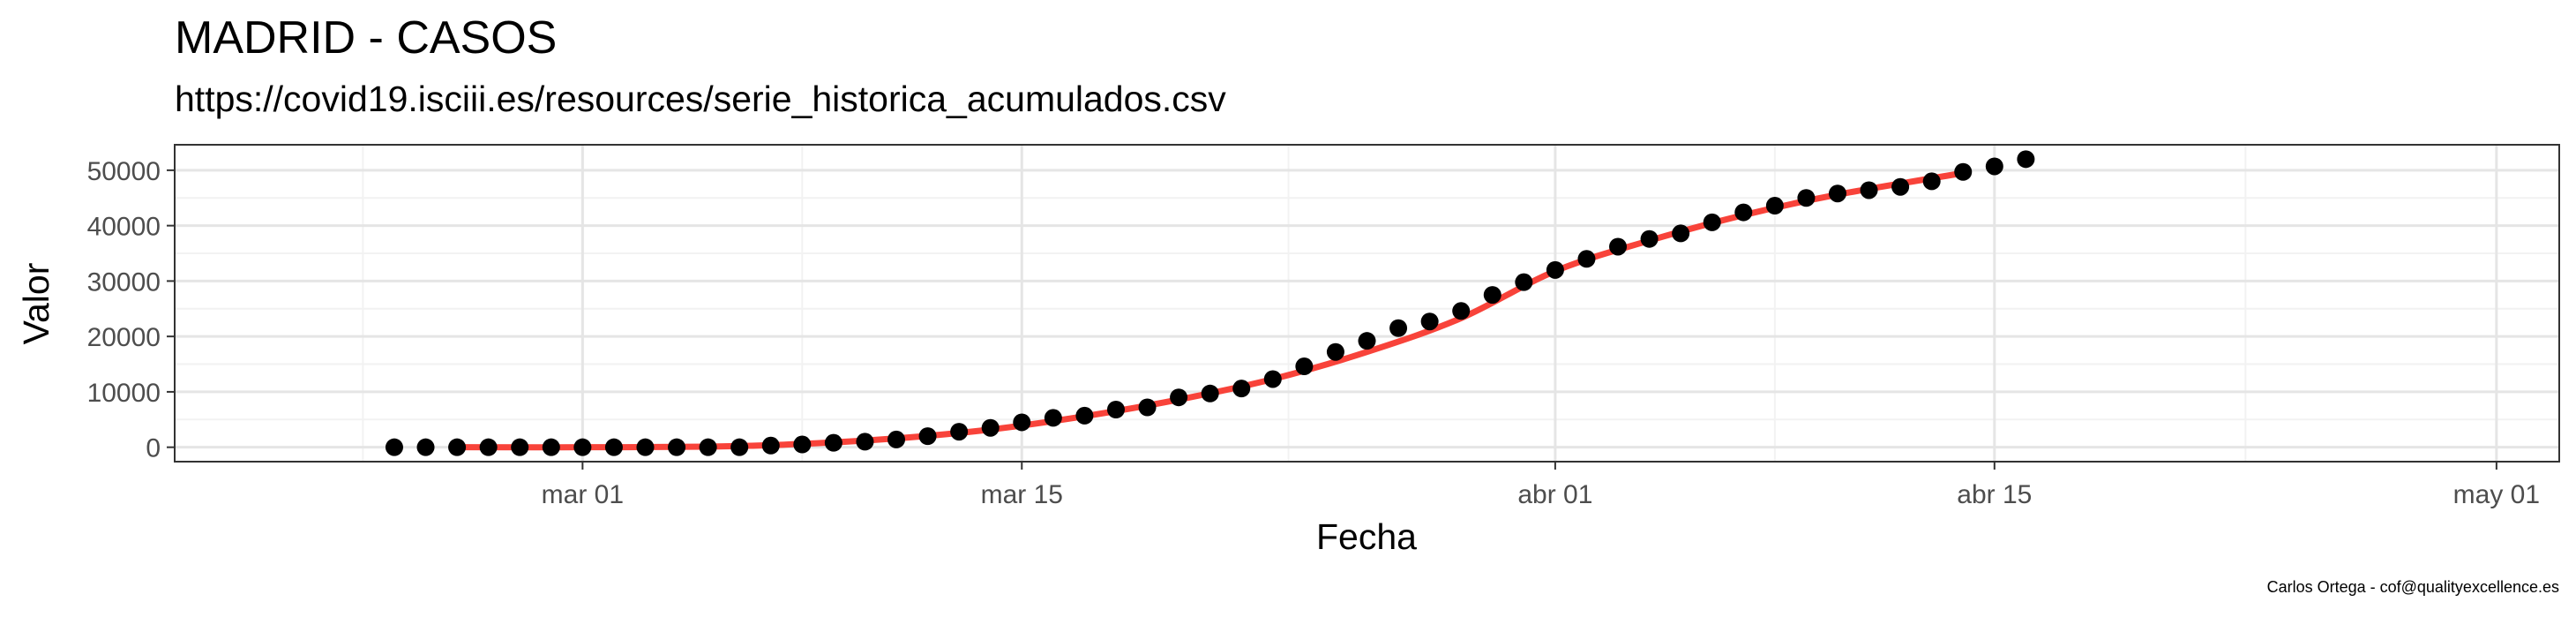  I want to click on x-tick-label: mar 15, so click(1022, 494).